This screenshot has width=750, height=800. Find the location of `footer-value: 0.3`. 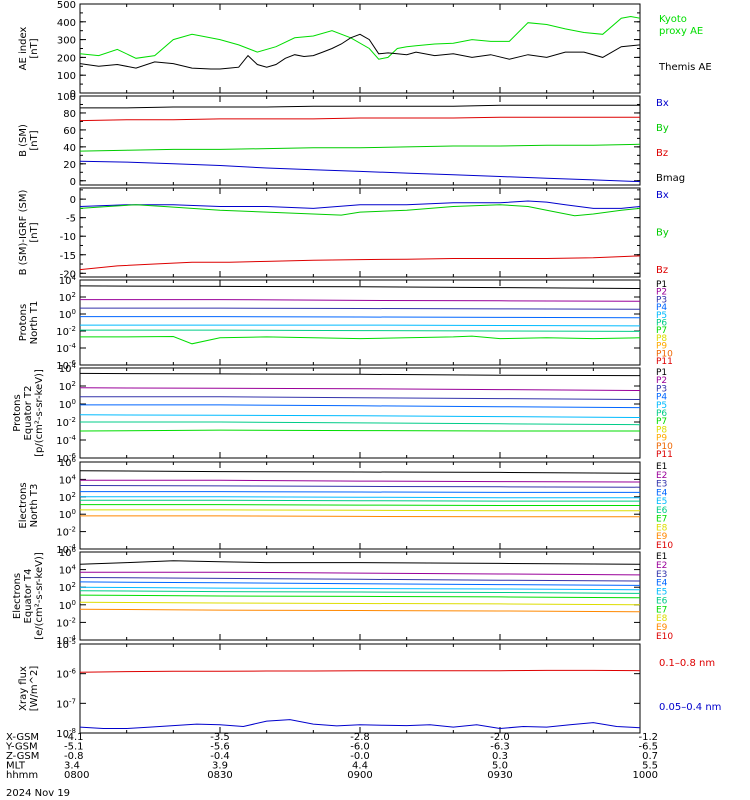

footer-value: 0.3 is located at coordinates (500, 756).